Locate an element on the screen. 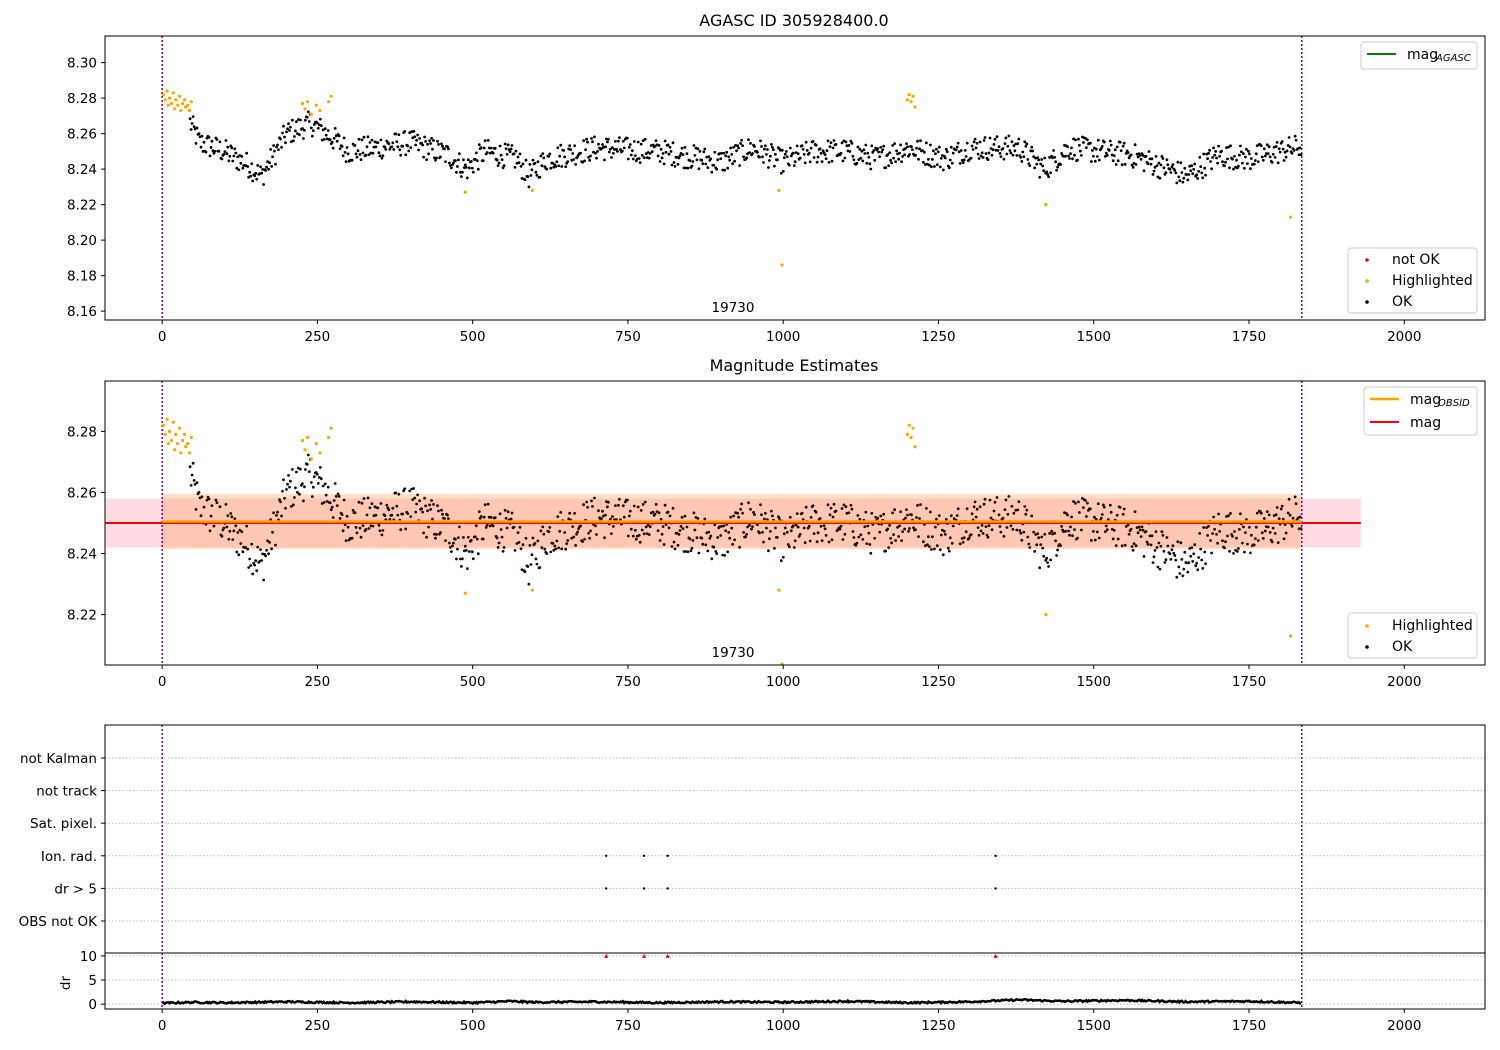 The height and width of the screenshot is (1050, 1500). x-tick-label: 500 is located at coordinates (473, 682).